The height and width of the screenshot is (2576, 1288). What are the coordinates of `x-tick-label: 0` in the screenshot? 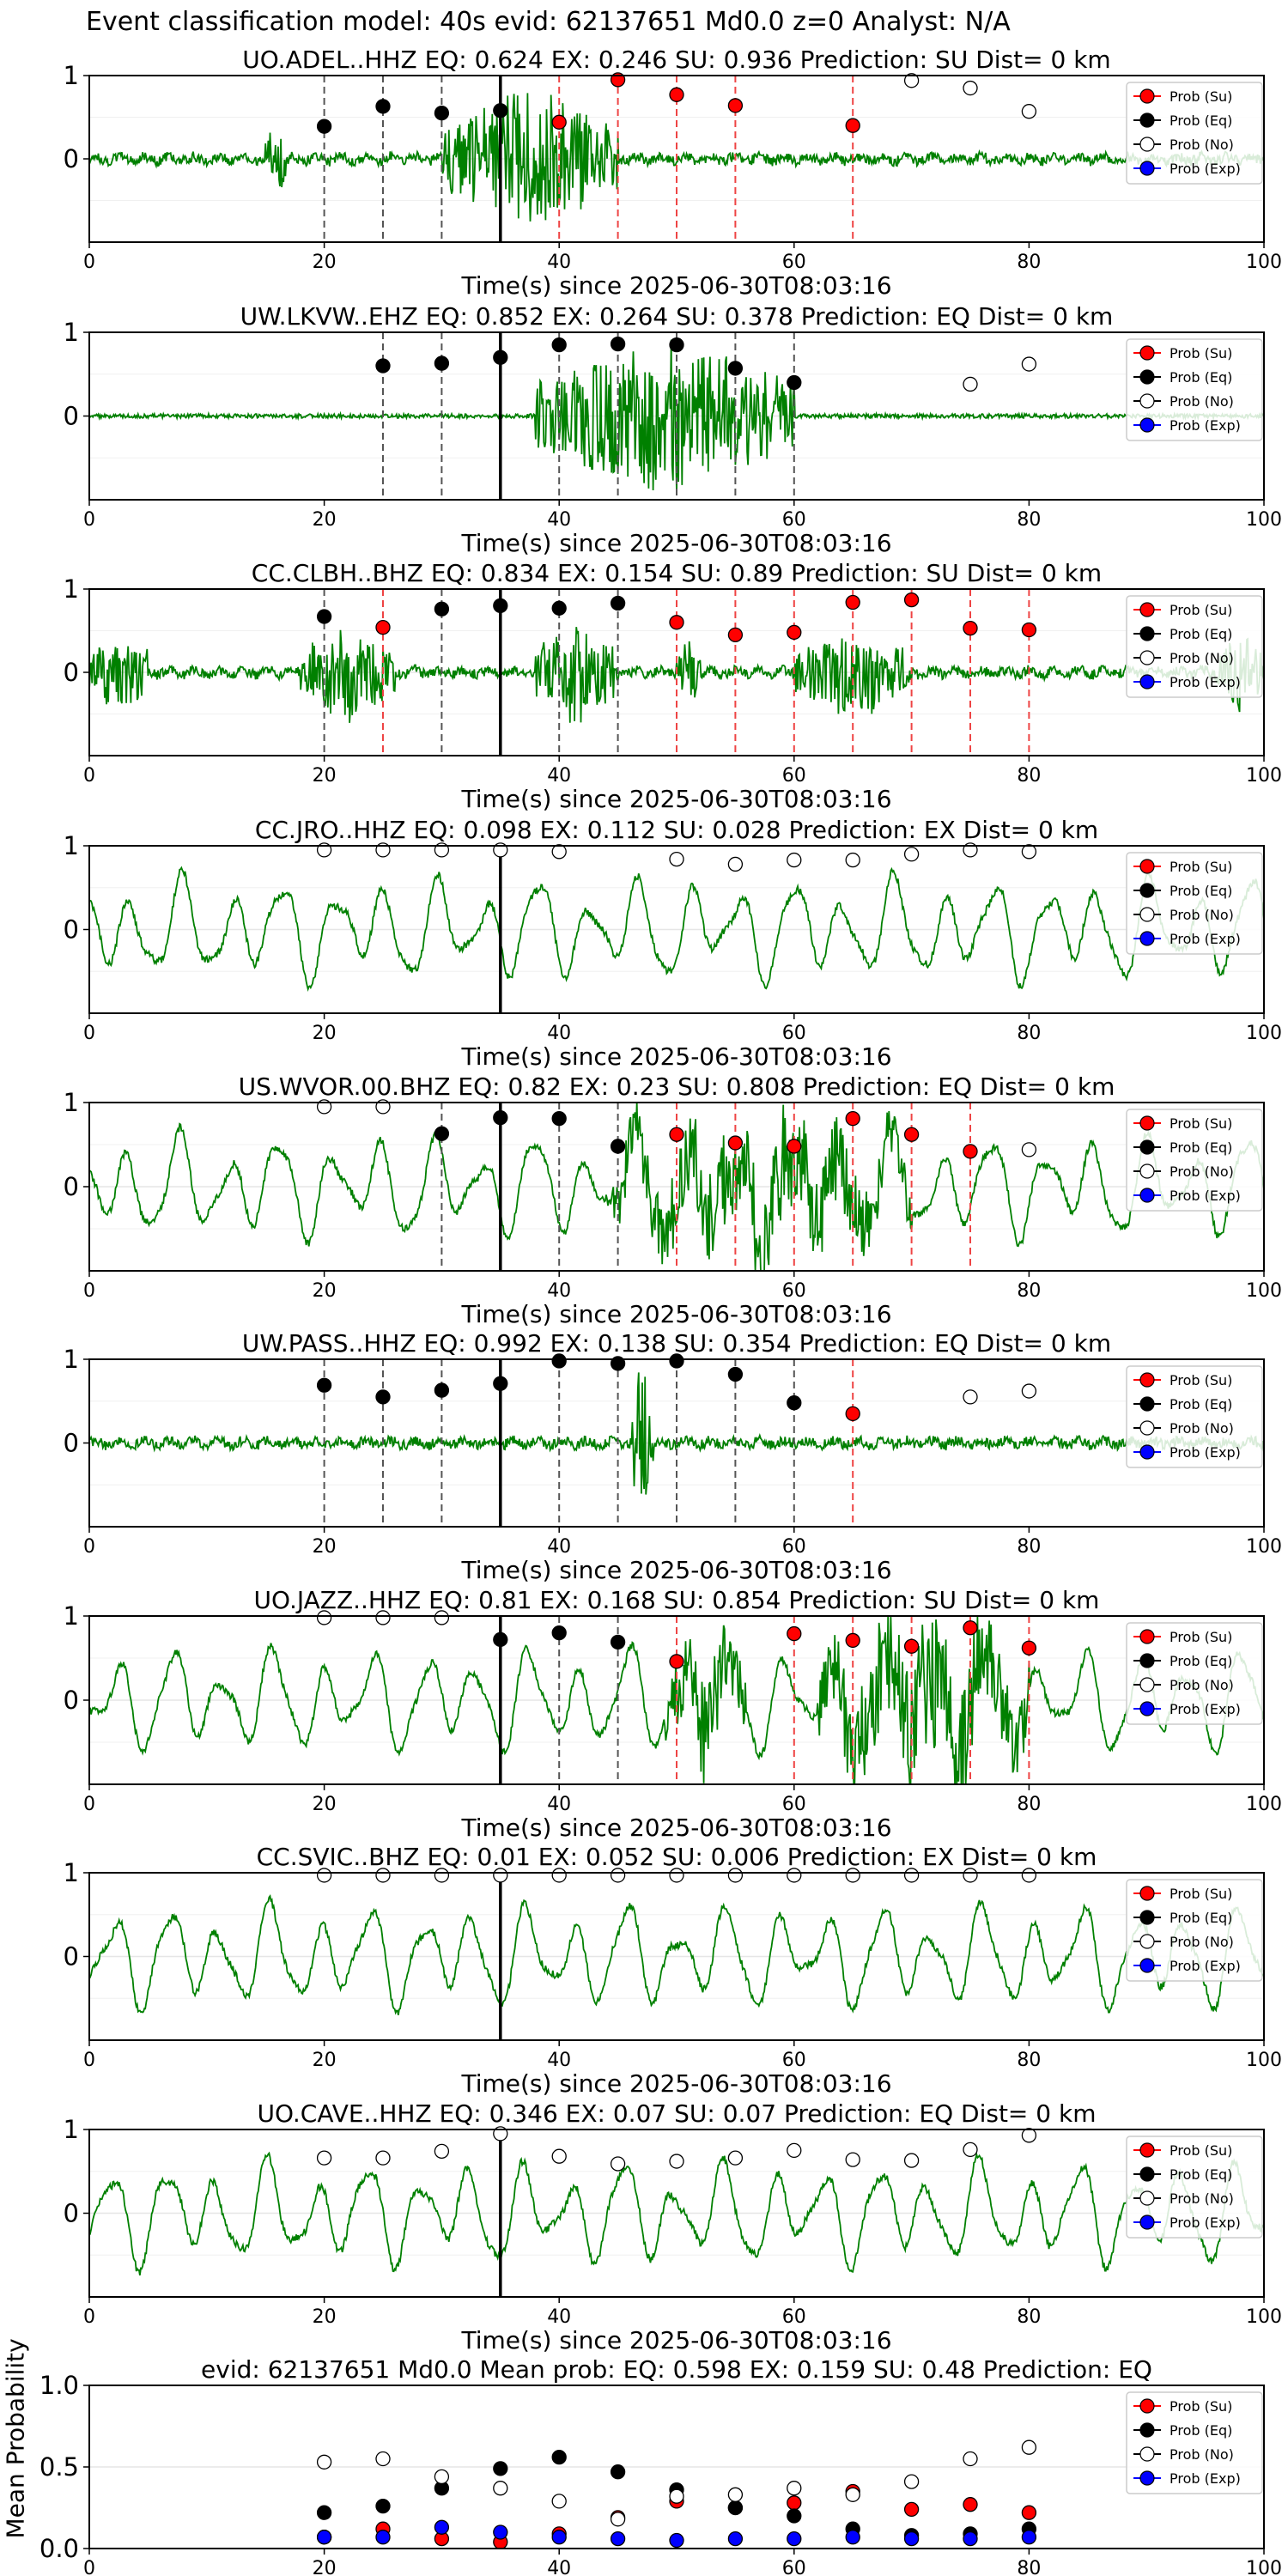 It's located at (89, 520).